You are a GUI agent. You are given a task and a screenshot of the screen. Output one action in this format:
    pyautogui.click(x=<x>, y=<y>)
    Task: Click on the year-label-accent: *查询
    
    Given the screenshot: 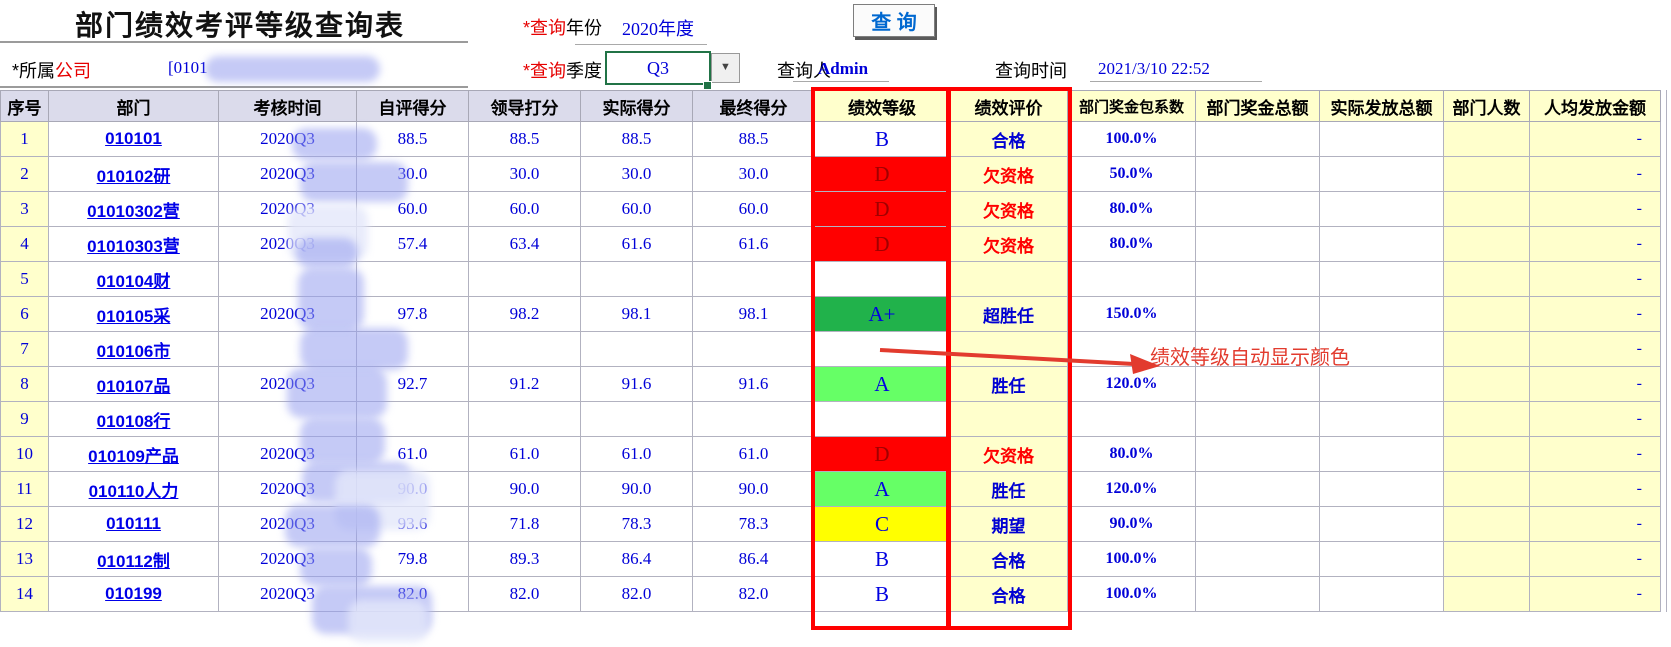 What is the action you would take?
    pyautogui.click(x=545, y=28)
    